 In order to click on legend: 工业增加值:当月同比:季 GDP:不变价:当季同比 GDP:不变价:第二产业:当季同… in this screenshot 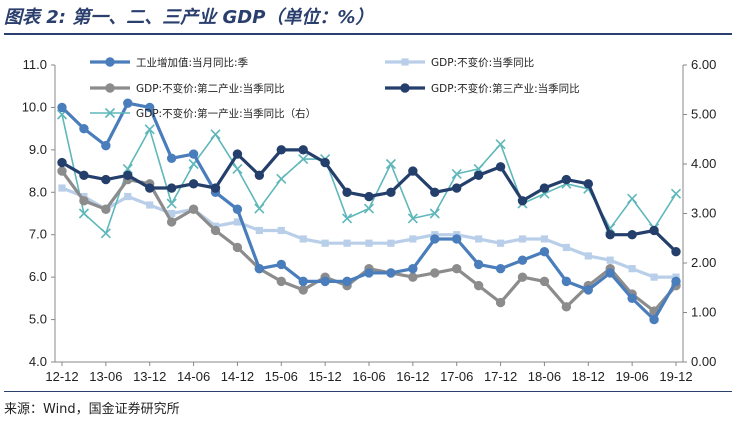, I will do `click(335, 88)`.